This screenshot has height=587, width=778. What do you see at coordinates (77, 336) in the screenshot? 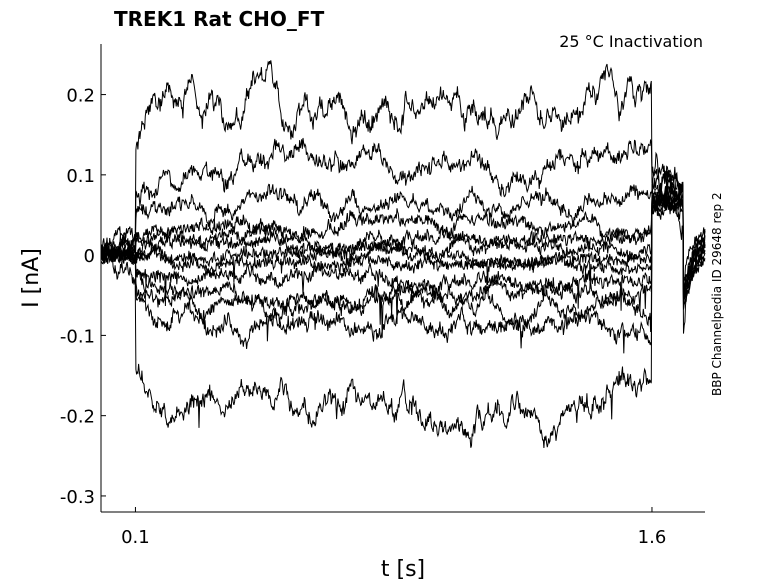
I see `y-tick-label: -0.1` at bounding box center [77, 336].